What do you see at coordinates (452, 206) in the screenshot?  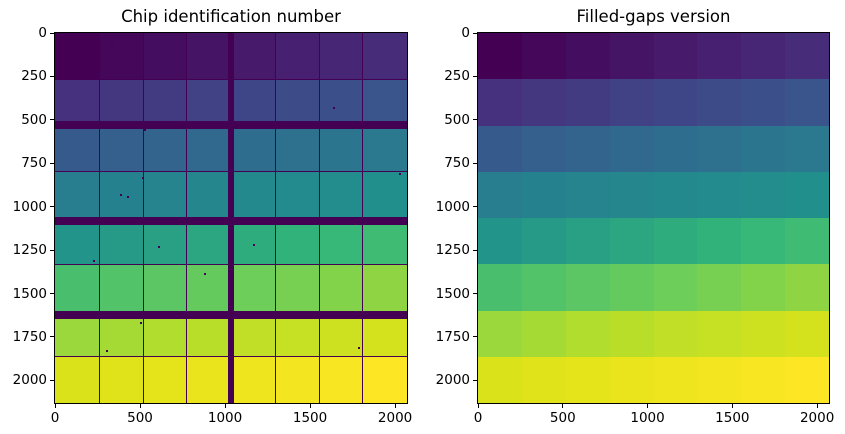 I see `y-tick-label: 1000` at bounding box center [452, 206].